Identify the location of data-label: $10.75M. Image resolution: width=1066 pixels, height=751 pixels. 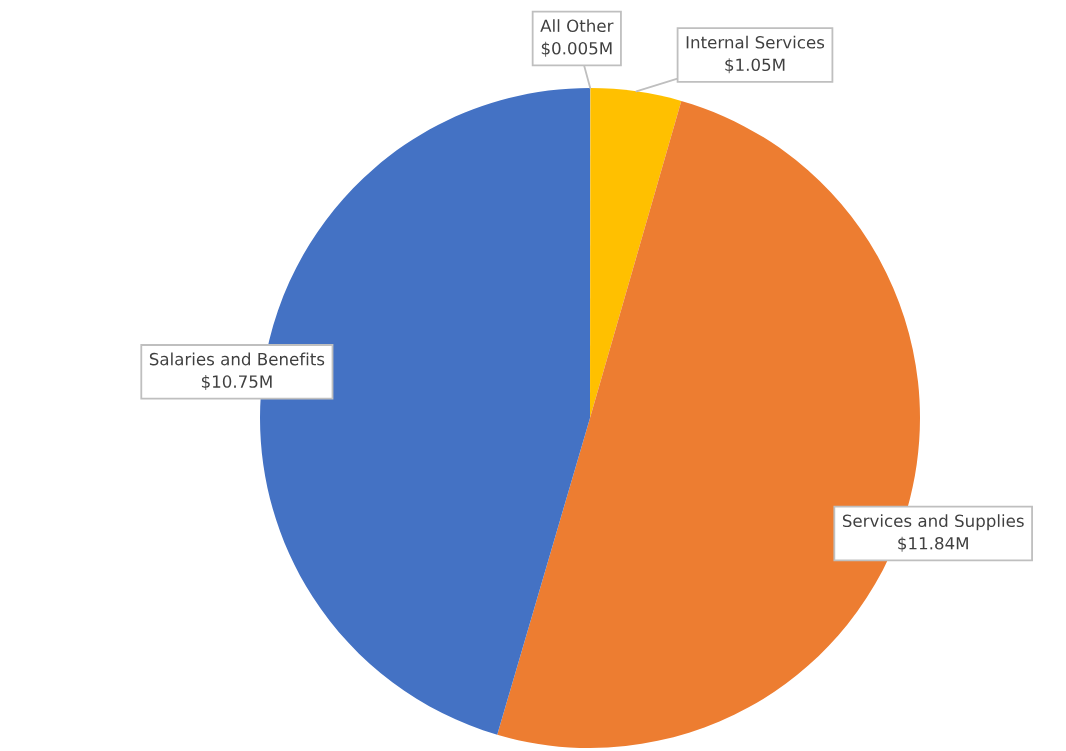
(236, 382).